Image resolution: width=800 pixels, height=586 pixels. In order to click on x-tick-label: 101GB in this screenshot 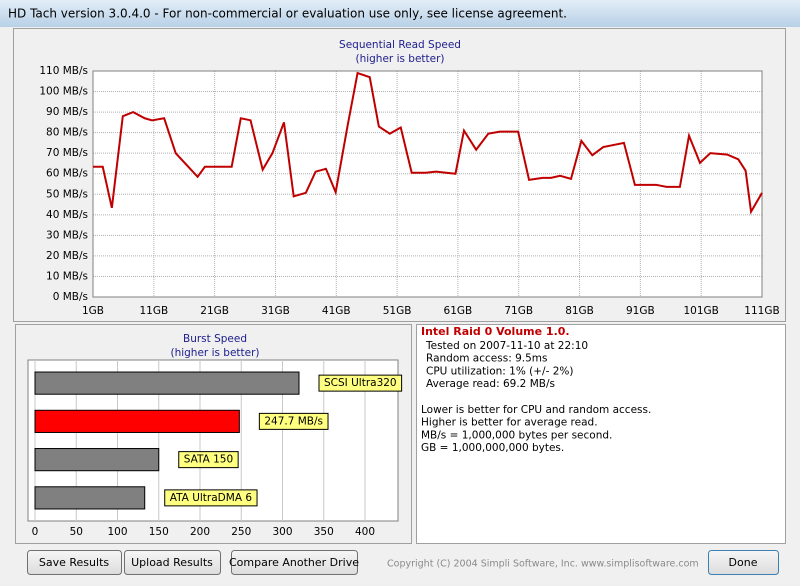, I will do `click(700, 311)`.